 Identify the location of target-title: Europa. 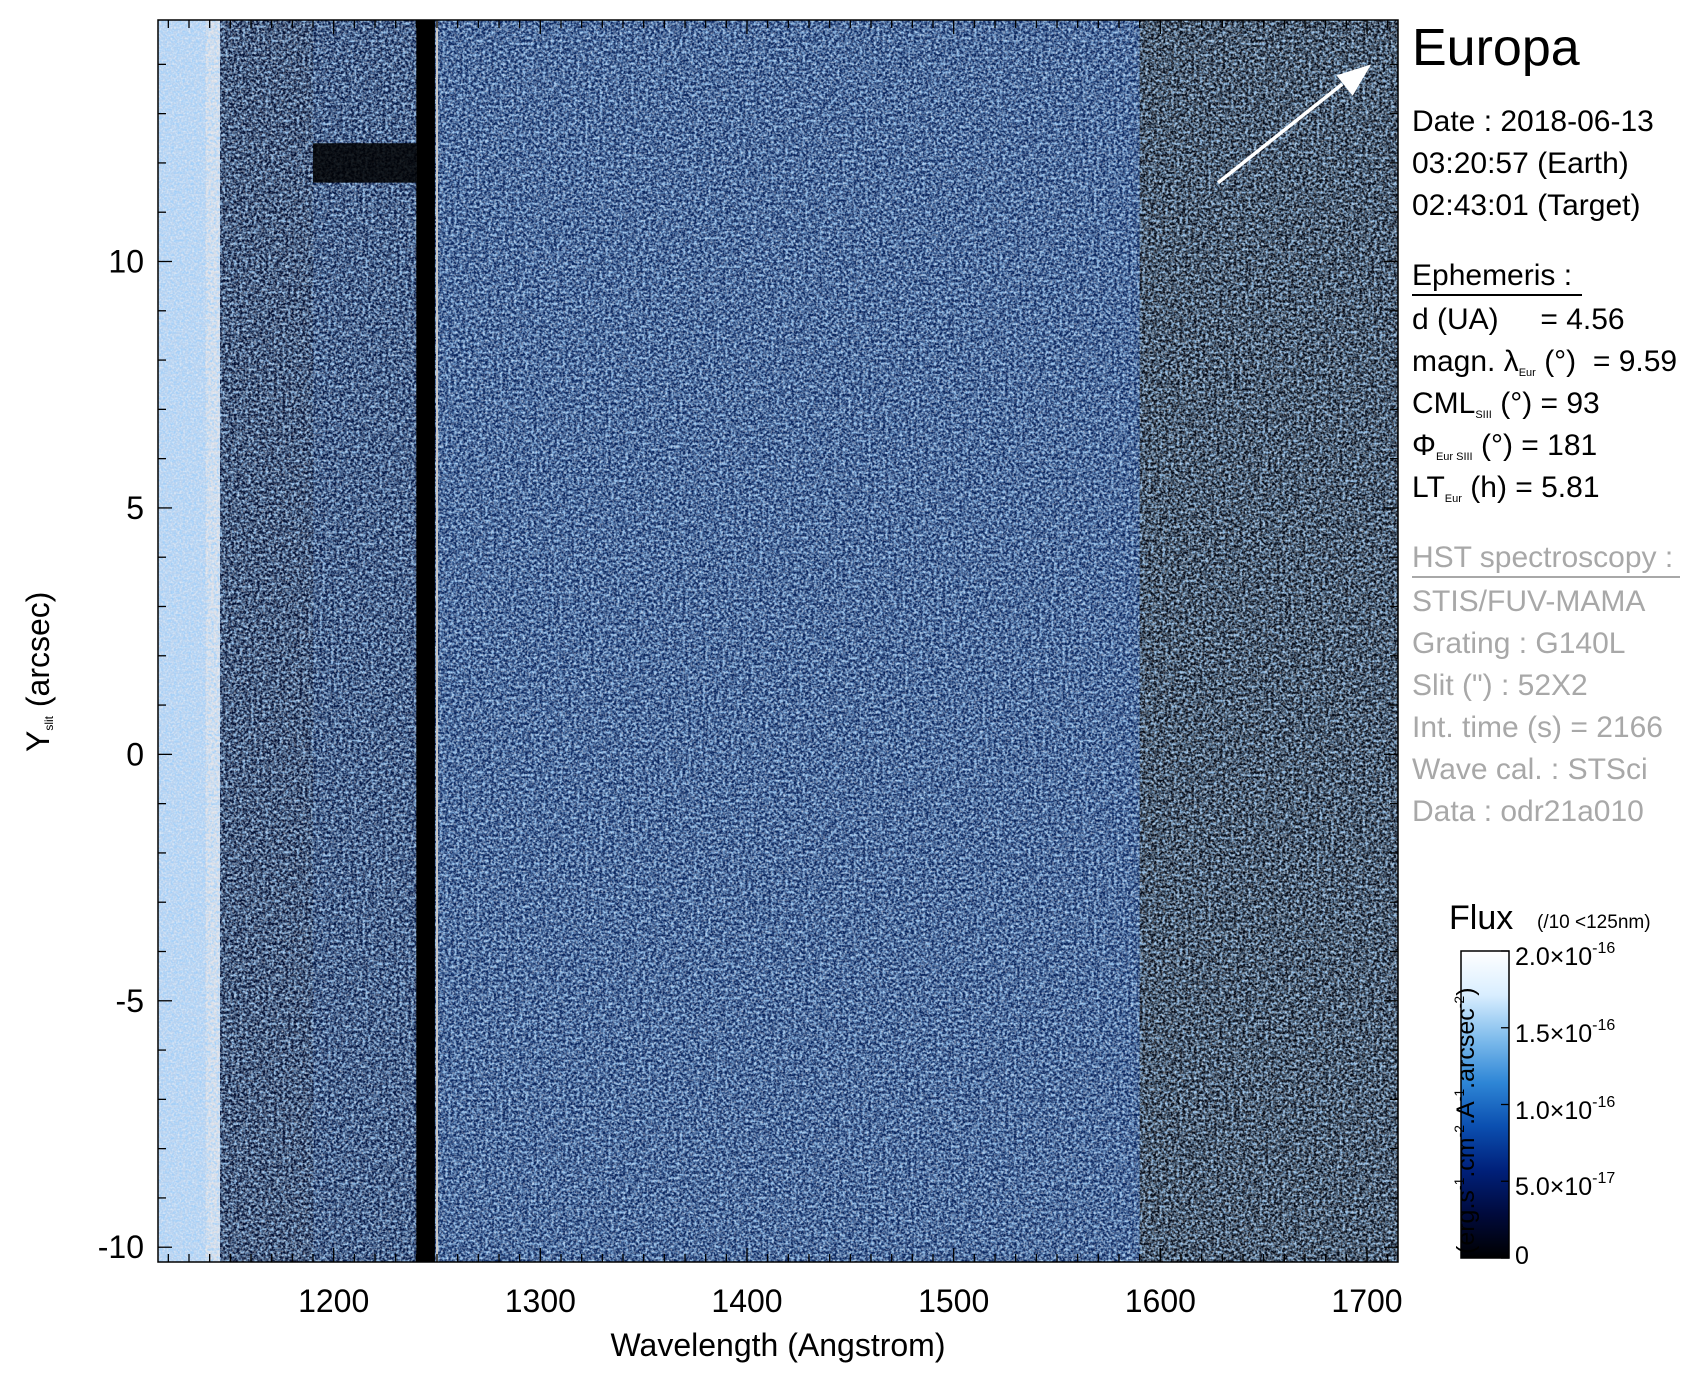
(1496, 48).